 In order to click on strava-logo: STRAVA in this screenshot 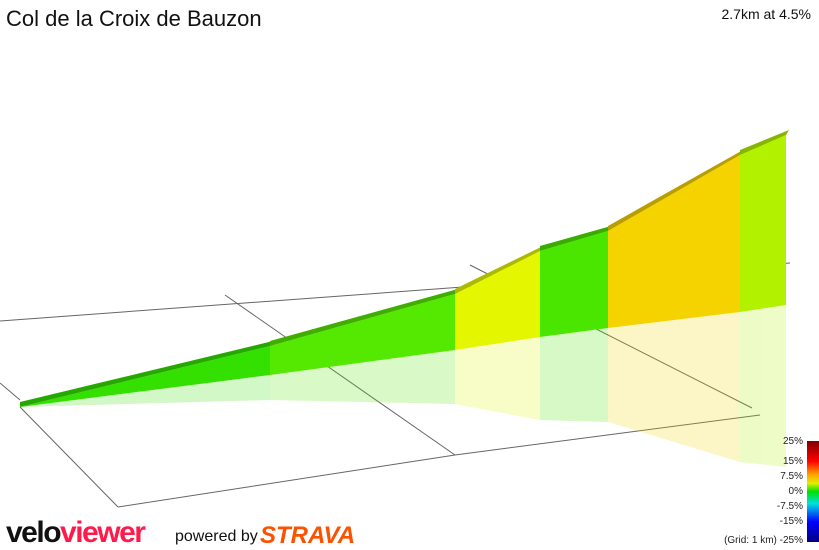, I will do `click(308, 535)`.